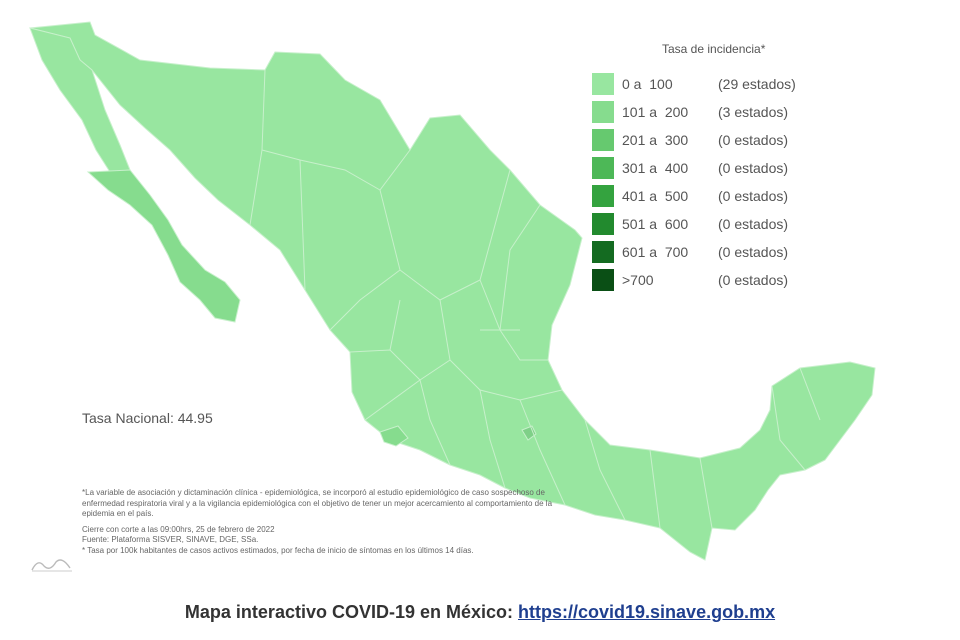 The width and height of the screenshot is (960, 640). Describe the element at coordinates (351, 612) in the screenshot. I see `footer-text: Mapa interactivo COVID-19 en México:` at that location.